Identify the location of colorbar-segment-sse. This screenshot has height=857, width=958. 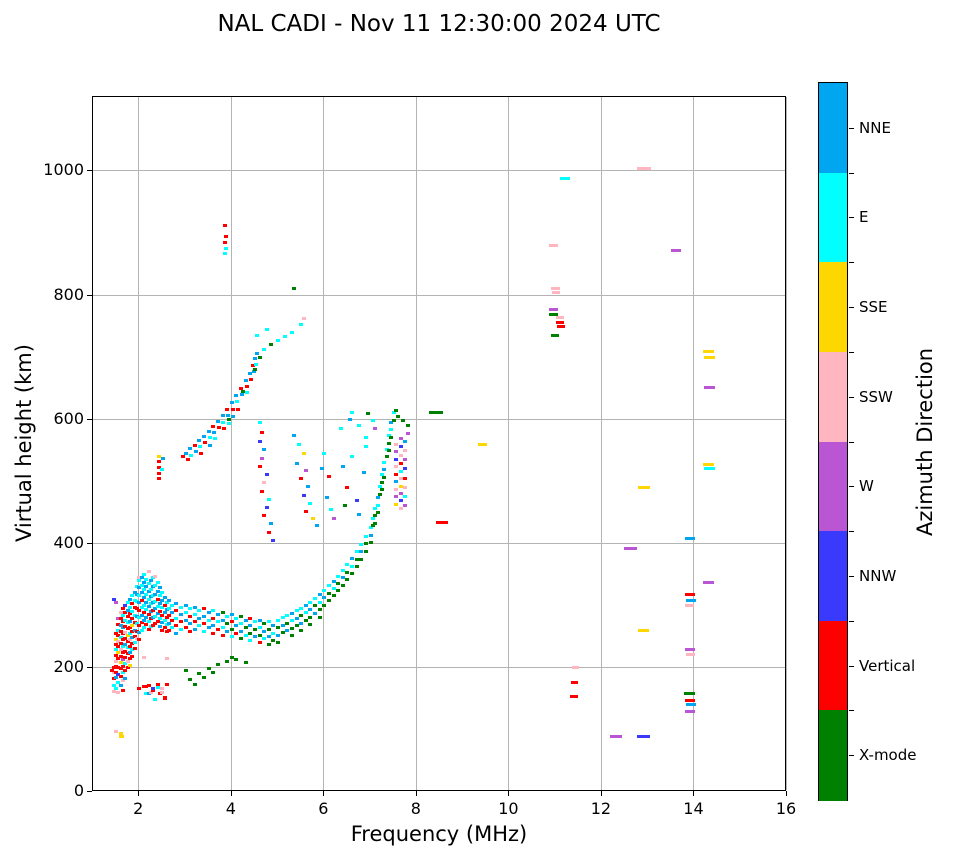
(833, 307).